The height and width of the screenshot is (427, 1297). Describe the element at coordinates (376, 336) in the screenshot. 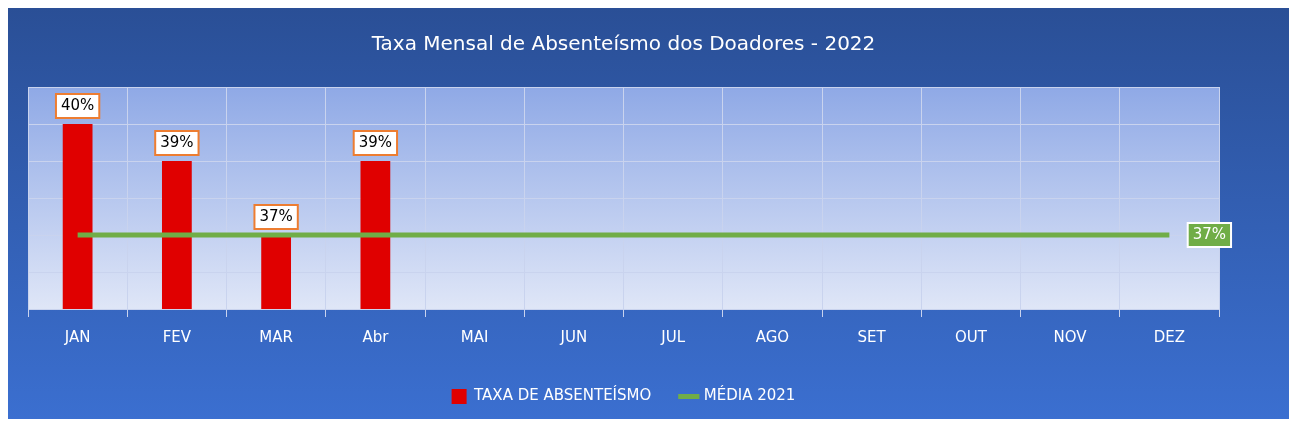

I see `x-tick-label: Abr` at that location.